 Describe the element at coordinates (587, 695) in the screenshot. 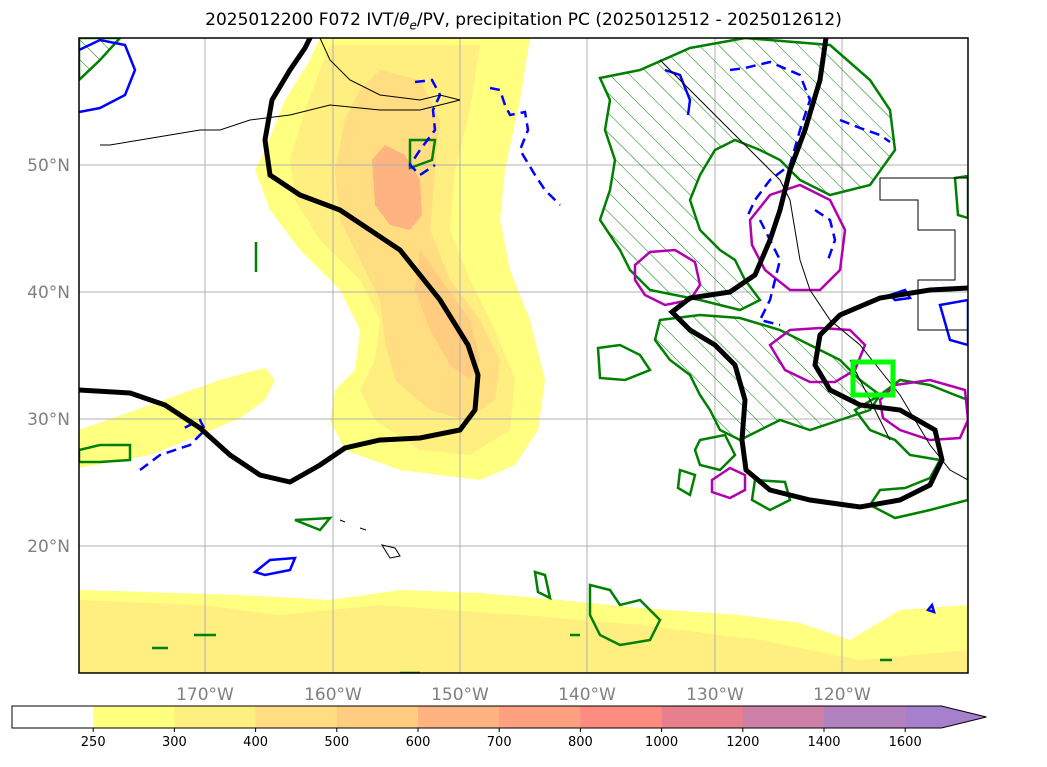

I see `lon-label: 140°W` at that location.